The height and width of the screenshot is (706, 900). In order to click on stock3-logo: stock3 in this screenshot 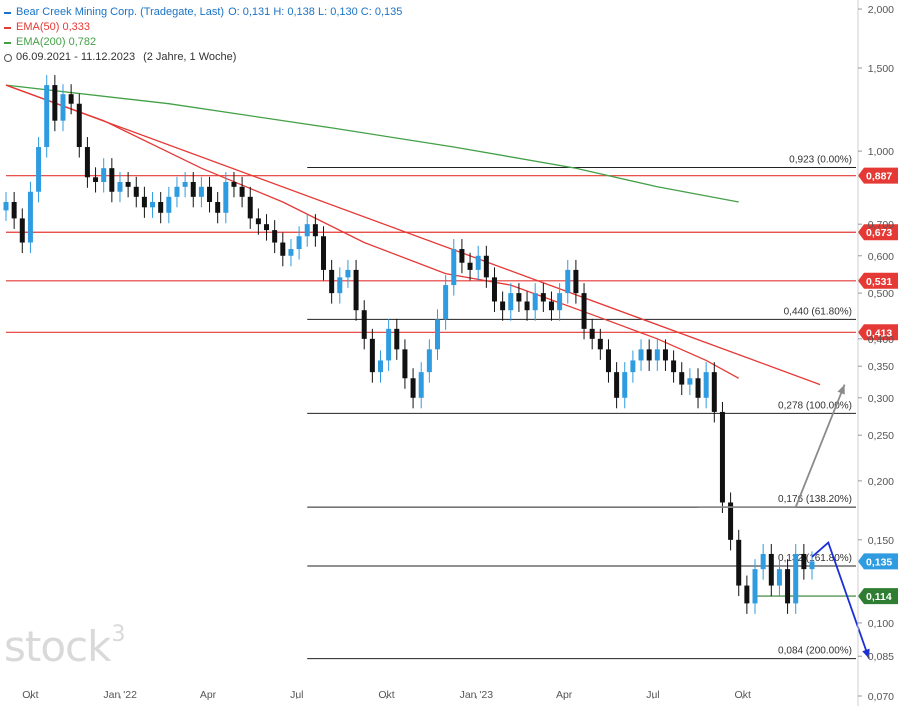, I will do `click(64, 646)`.